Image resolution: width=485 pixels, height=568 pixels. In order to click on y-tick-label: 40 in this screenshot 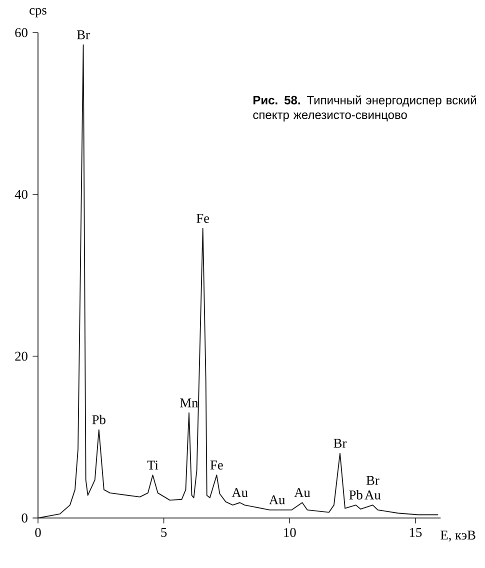, I will do `click(21, 194)`.